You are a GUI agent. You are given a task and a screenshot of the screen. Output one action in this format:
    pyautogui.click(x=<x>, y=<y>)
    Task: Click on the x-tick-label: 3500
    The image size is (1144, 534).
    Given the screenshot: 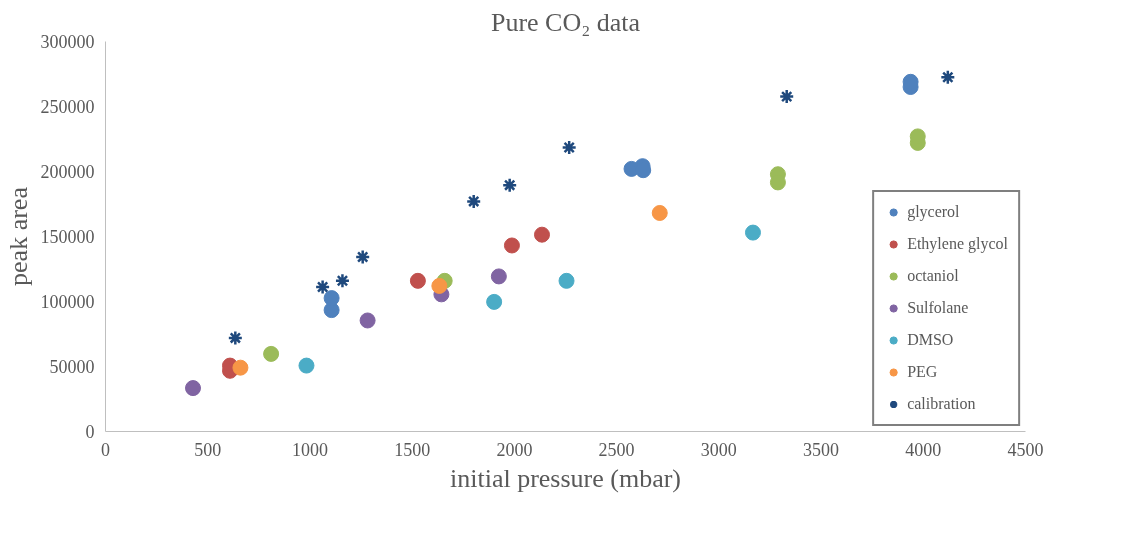 What is the action you would take?
    pyautogui.click(x=821, y=449)
    